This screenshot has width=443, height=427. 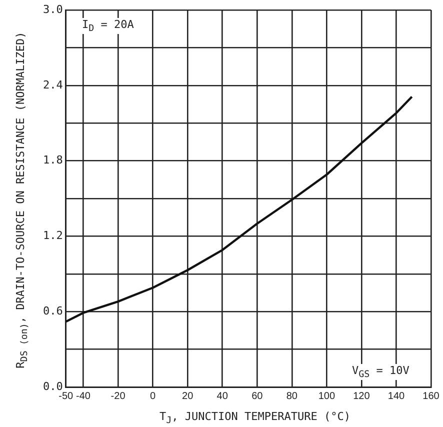 I want to click on x-tick-label: 60, so click(x=258, y=396).